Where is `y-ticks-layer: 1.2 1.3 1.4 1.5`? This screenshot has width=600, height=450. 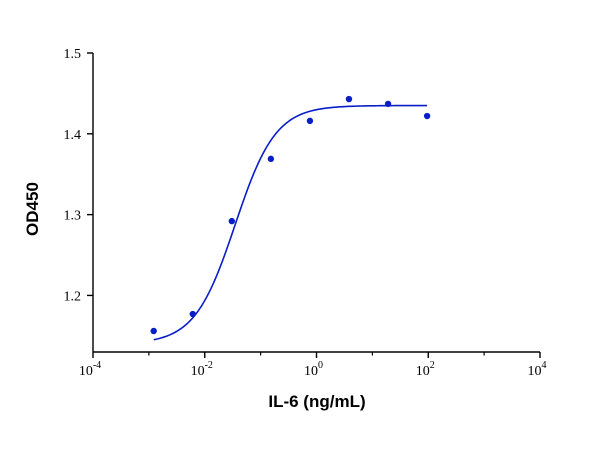
y-ticks-layer: 1.2 1.3 1.4 1.5 is located at coordinates (78, 175).